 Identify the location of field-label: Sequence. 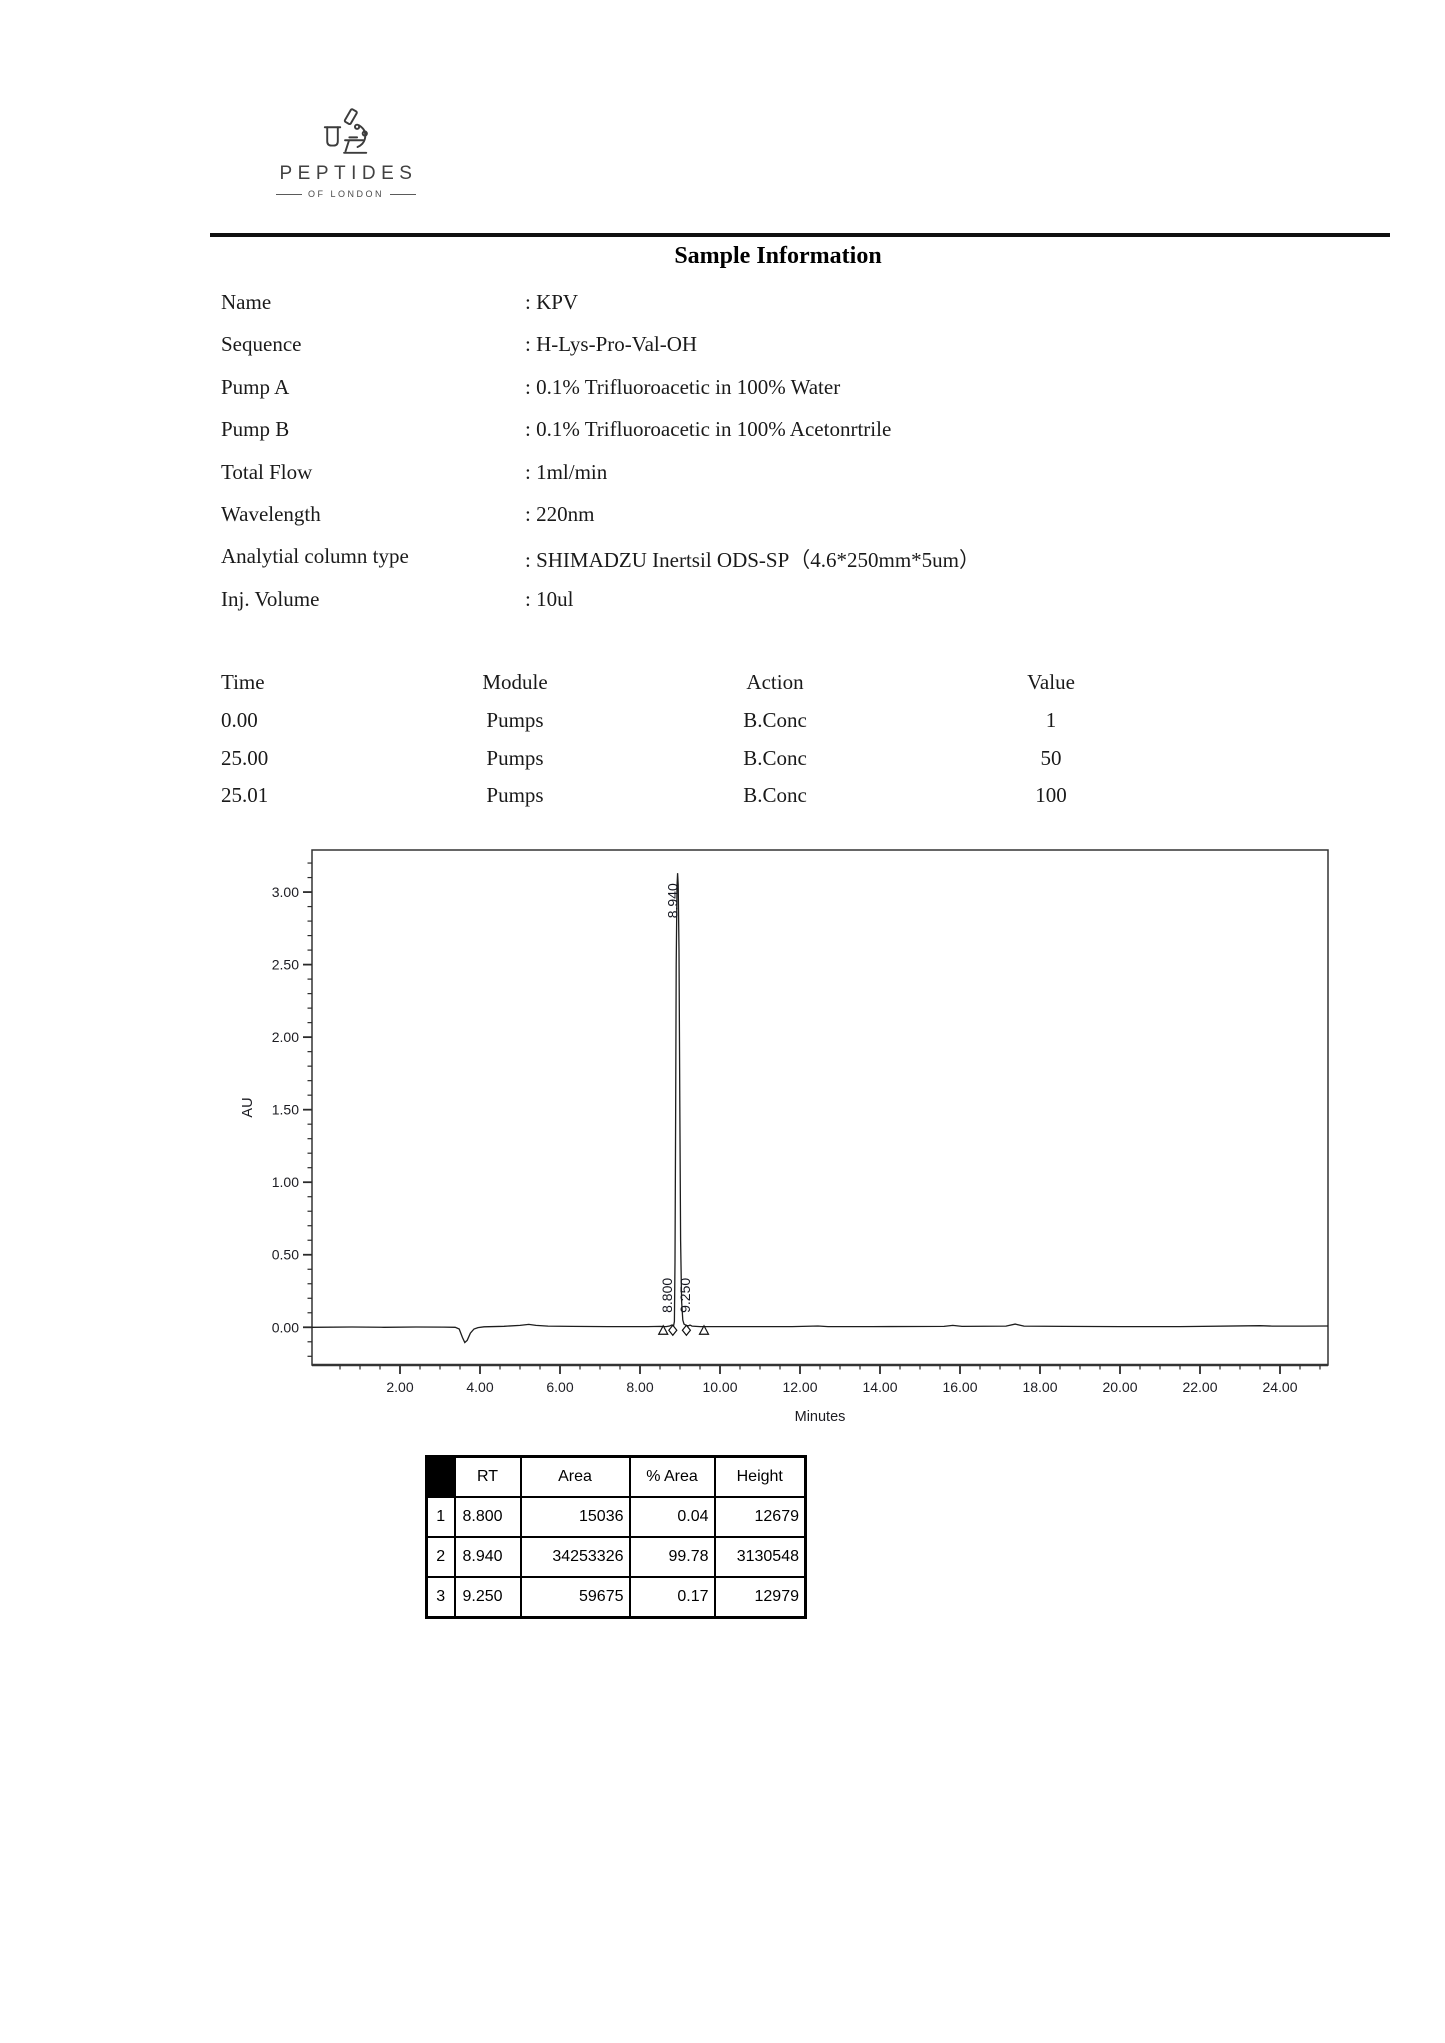
(261, 344).